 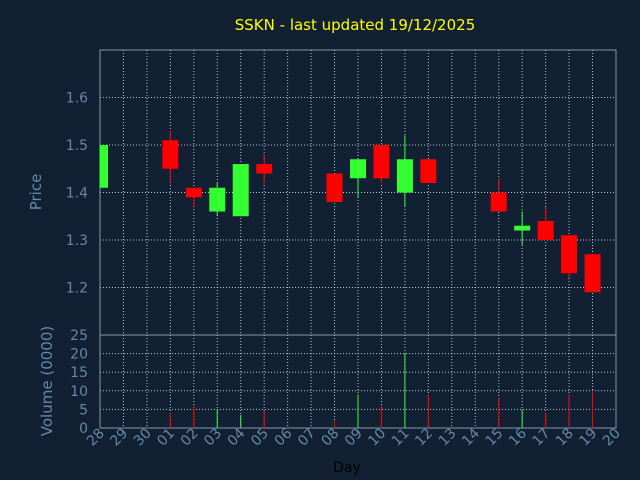 I want to click on volume-tick-label: 5, so click(x=83, y=410).